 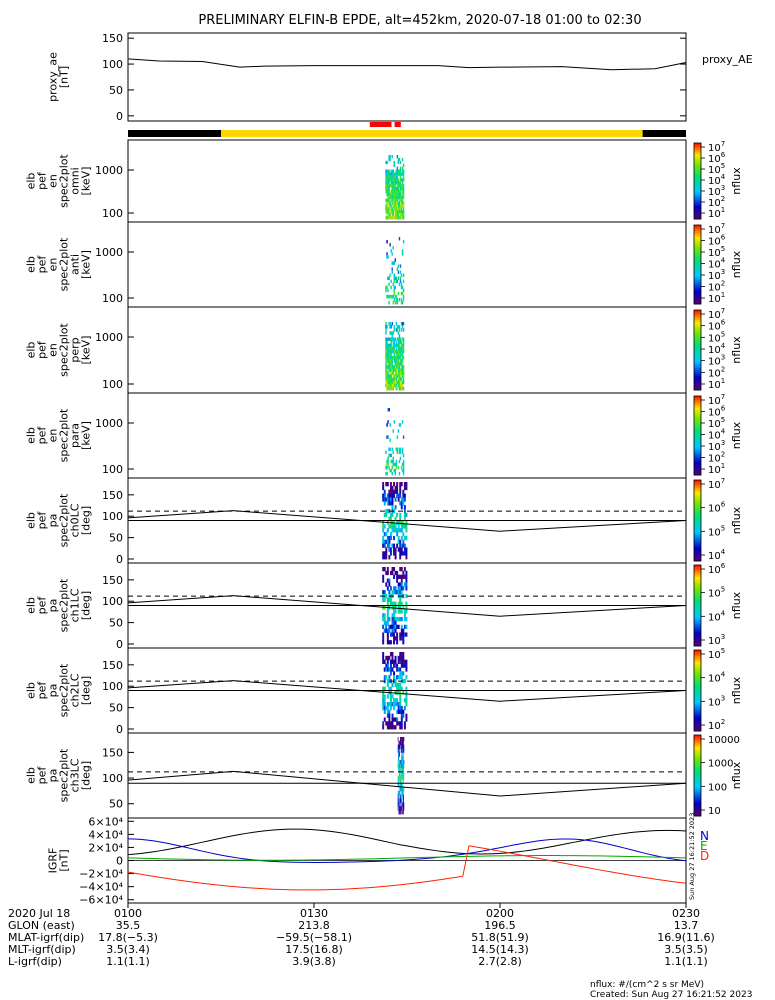 What do you see at coordinates (64, 350) in the screenshot?
I see `ylabel-line: spec2plot` at bounding box center [64, 350].